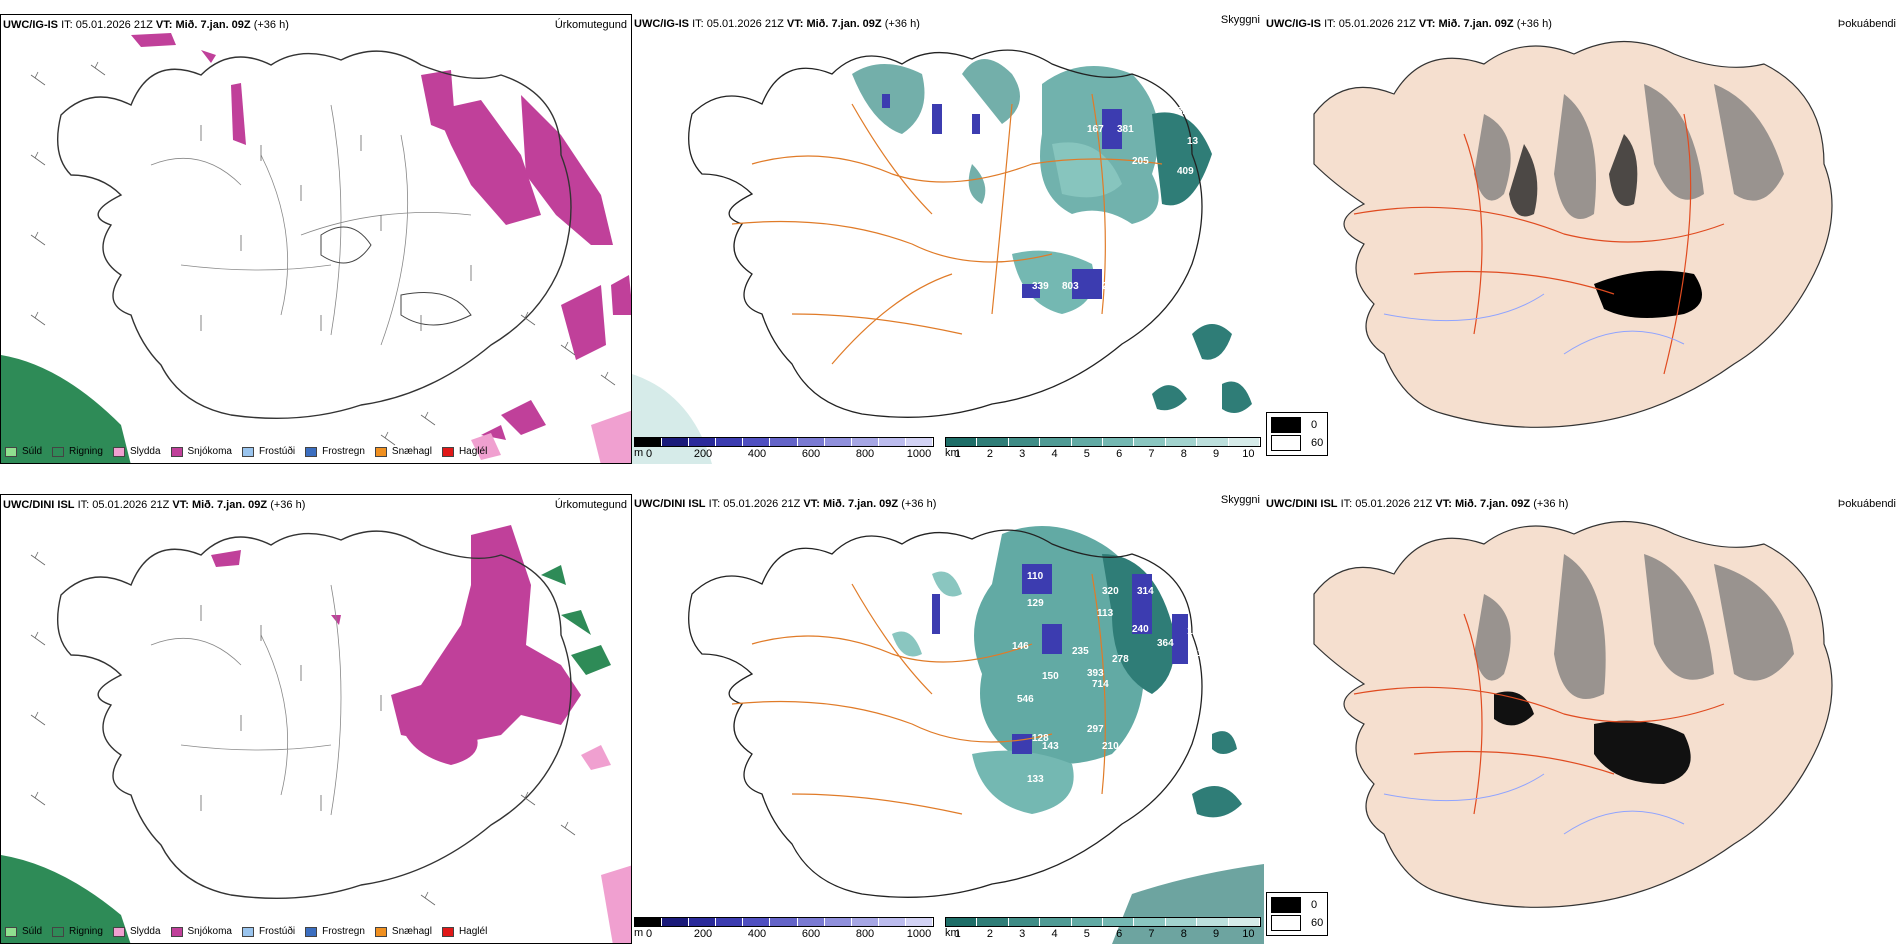 Image resolution: width=1900 pixels, height=950 pixels. What do you see at coordinates (865, 934) in the screenshot?
I see `colorbar-tick: 800` at bounding box center [865, 934].